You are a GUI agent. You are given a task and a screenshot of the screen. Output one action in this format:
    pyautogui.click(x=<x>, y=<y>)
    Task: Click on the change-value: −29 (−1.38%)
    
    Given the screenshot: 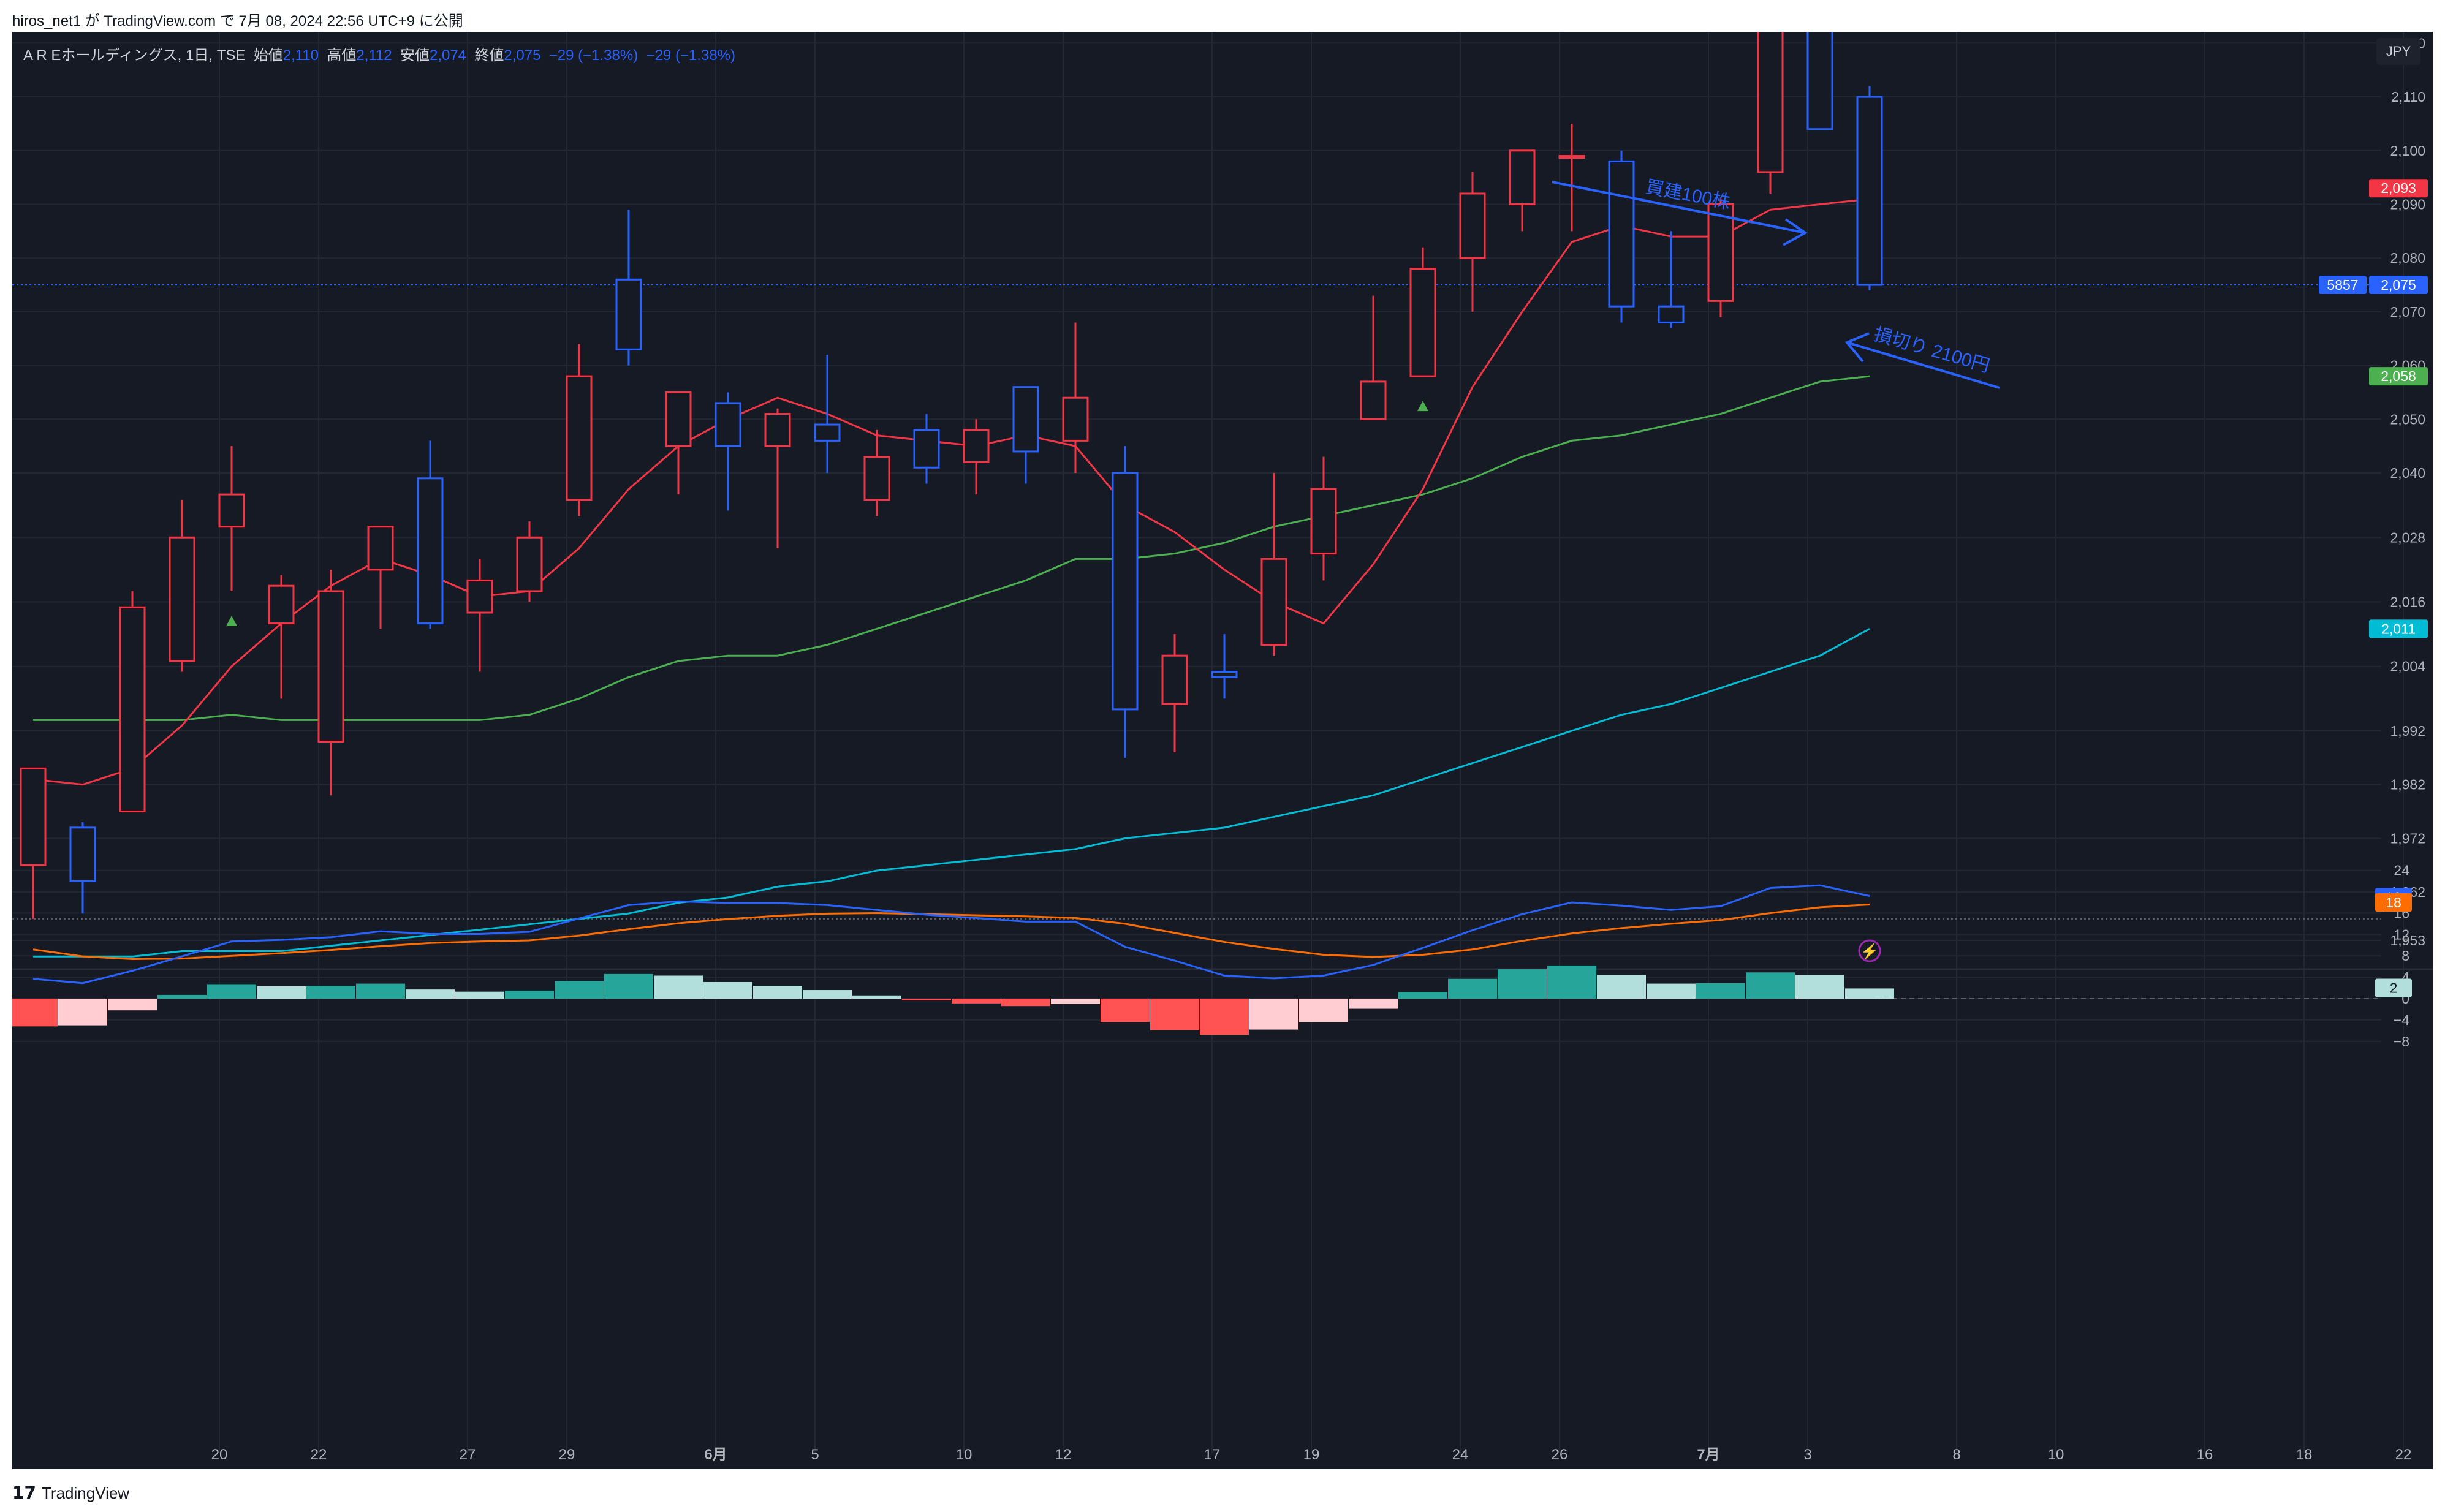 What is the action you would take?
    pyautogui.click(x=593, y=56)
    